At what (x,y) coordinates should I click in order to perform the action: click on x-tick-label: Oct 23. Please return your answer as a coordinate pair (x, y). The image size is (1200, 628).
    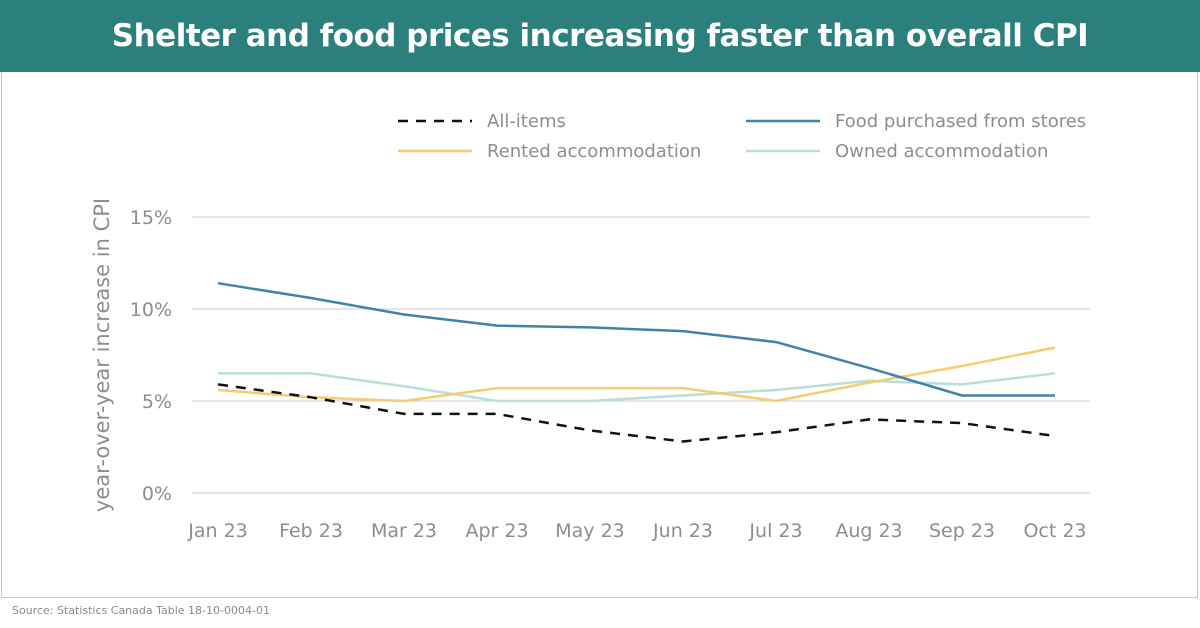
    Looking at the image, I should click on (1054, 531).